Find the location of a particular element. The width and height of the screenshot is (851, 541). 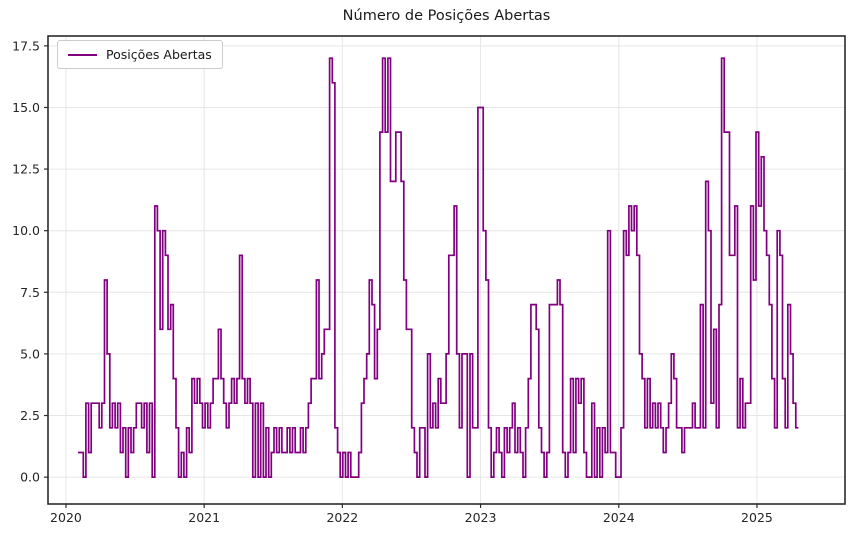

legend-label: Posições Abertas is located at coordinates (159, 54).